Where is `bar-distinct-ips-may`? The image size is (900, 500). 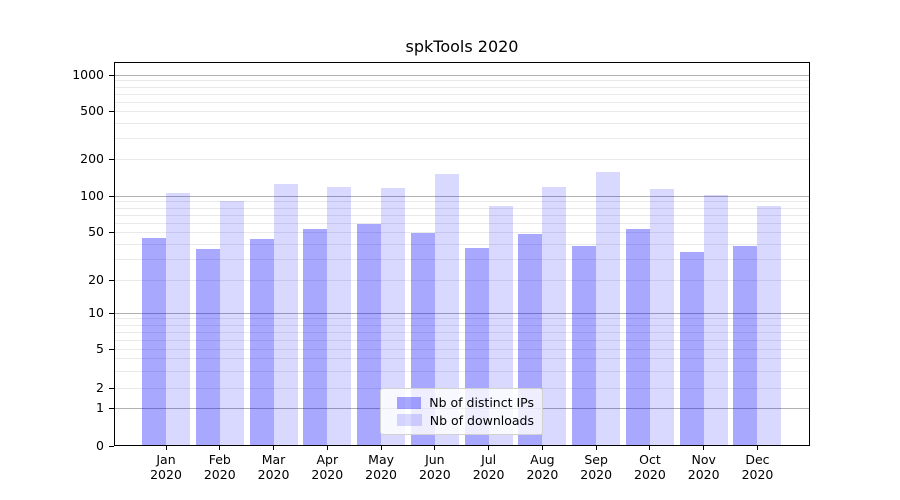
bar-distinct-ips-may is located at coordinates (369, 334).